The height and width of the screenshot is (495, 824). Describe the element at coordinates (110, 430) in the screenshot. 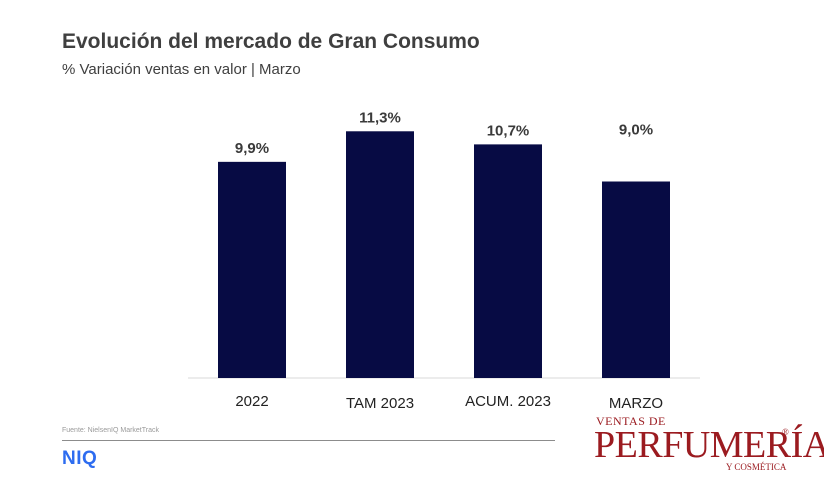

I see `source-note: Fuente: NielsenIQ MarketTrack` at that location.